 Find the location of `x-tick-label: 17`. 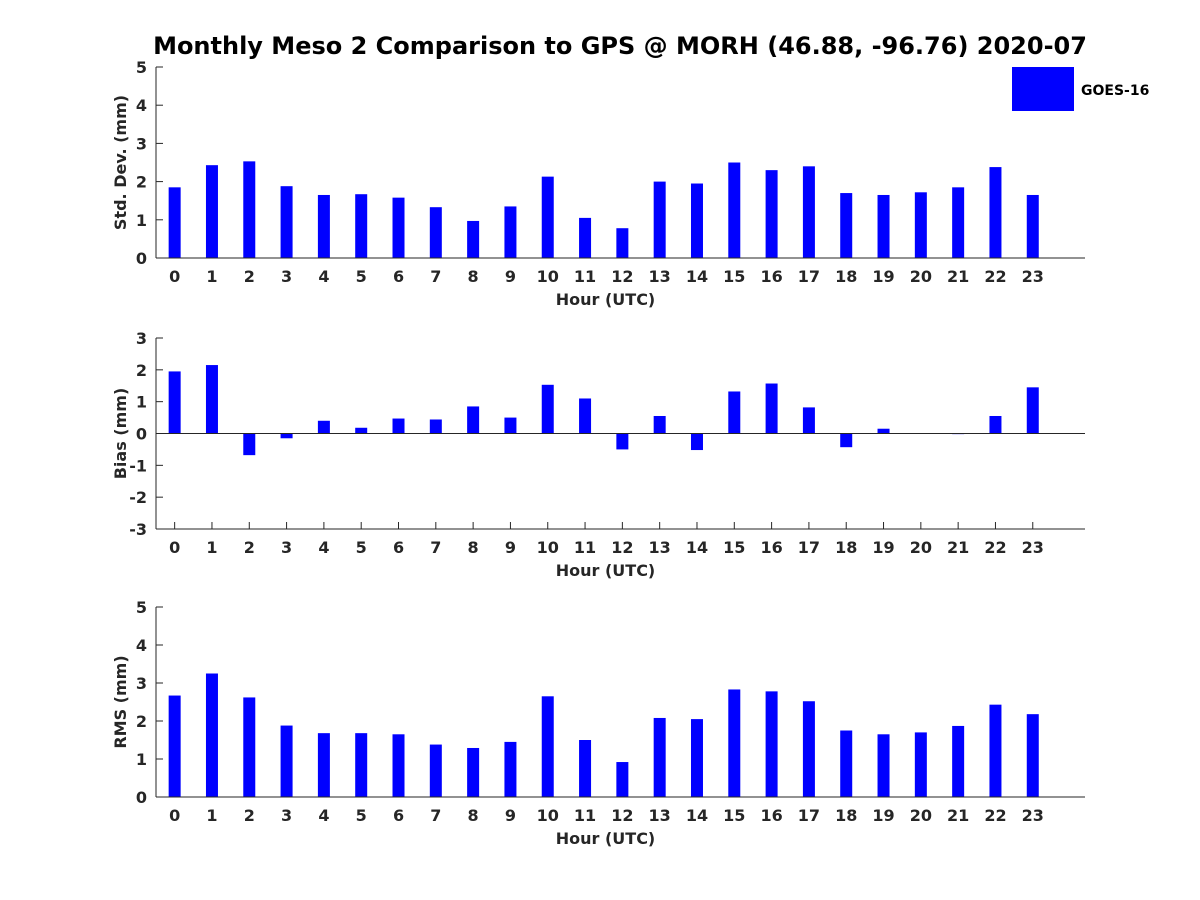

x-tick-label: 17 is located at coordinates (809, 547).